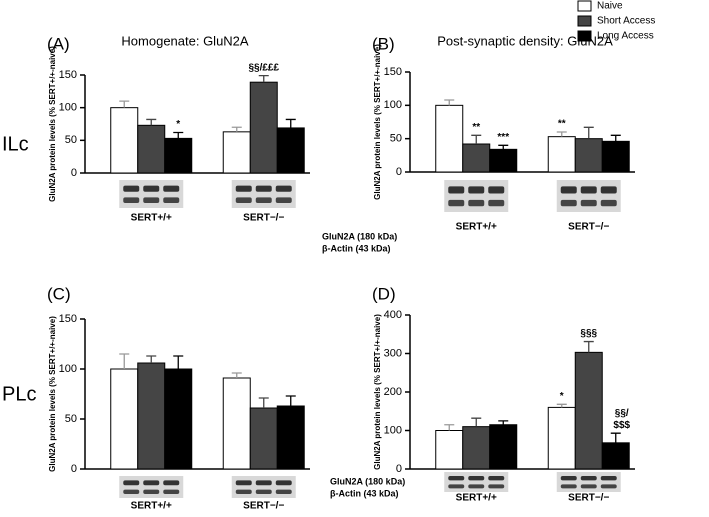 The width and height of the screenshot is (709, 517). I want to click on y-tick-label: 400, so click(393, 315).